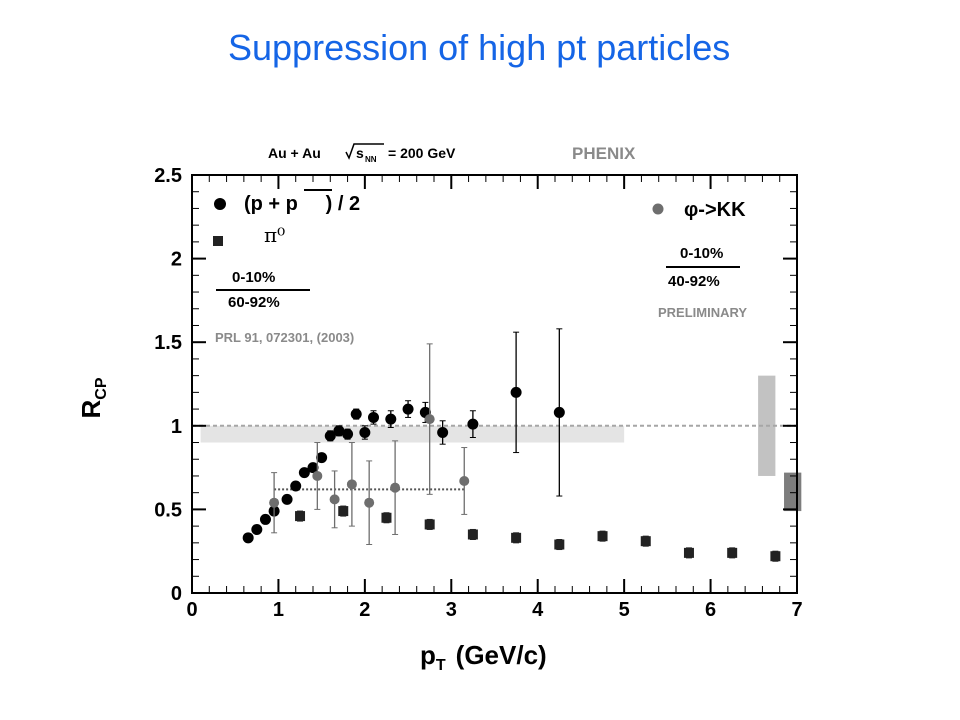 The height and width of the screenshot is (720, 960). I want to click on ratio-left-top: 0-10%, so click(253, 277).